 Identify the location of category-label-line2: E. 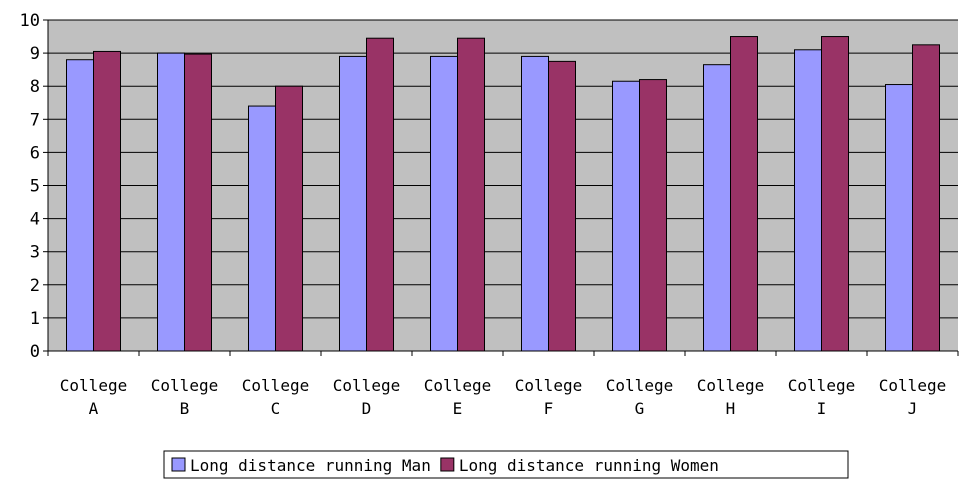
(458, 408).